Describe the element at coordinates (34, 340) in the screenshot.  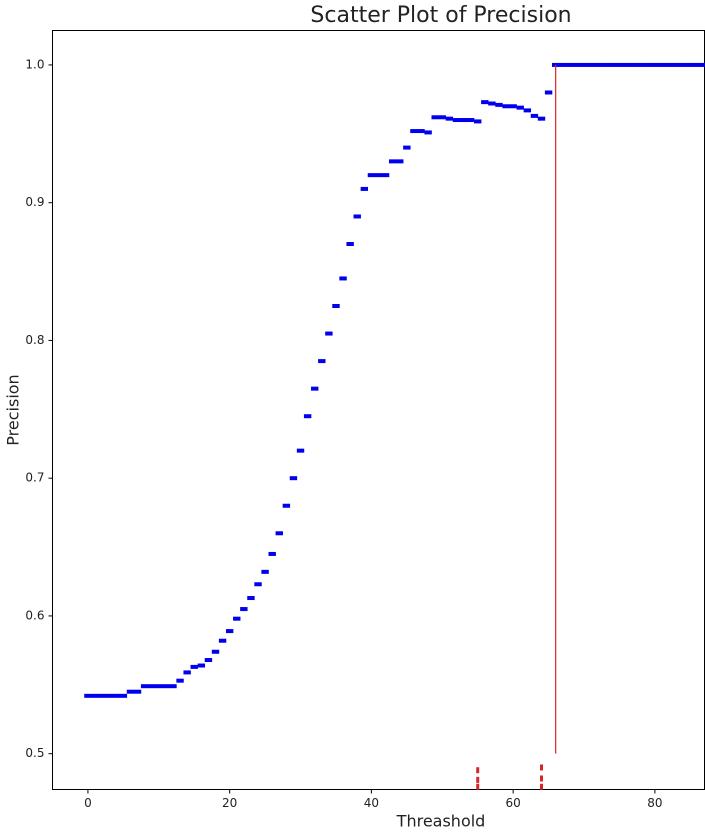
I see `y-tick-label: 0.8` at that location.